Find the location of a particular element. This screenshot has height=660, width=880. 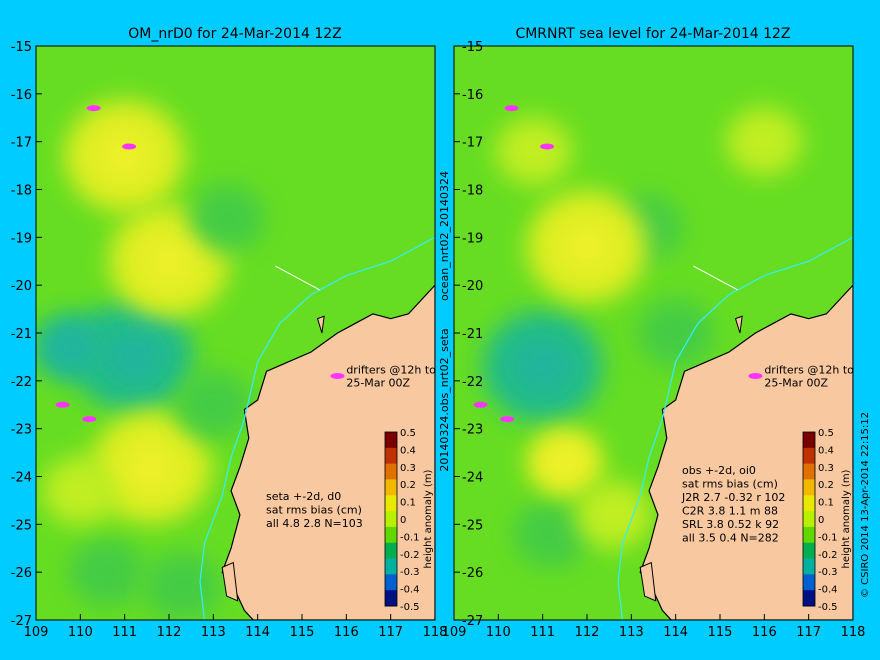

colorbar-label: height anomaly (m) is located at coordinates (428, 518).